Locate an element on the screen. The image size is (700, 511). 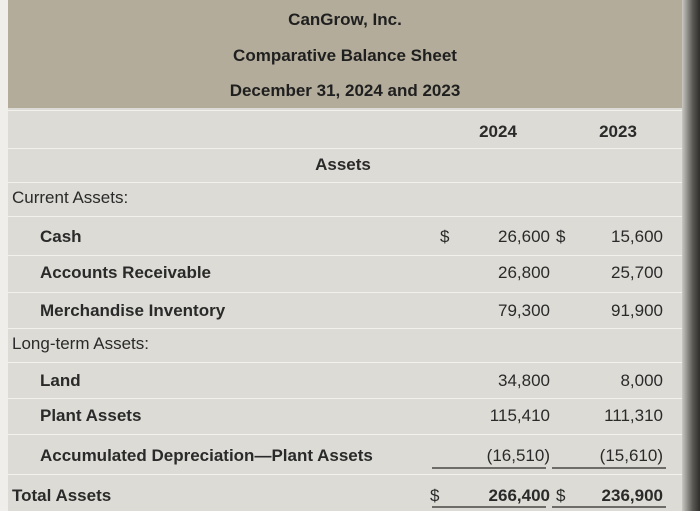
amount-2023: 15,600 is located at coordinates (637, 236).